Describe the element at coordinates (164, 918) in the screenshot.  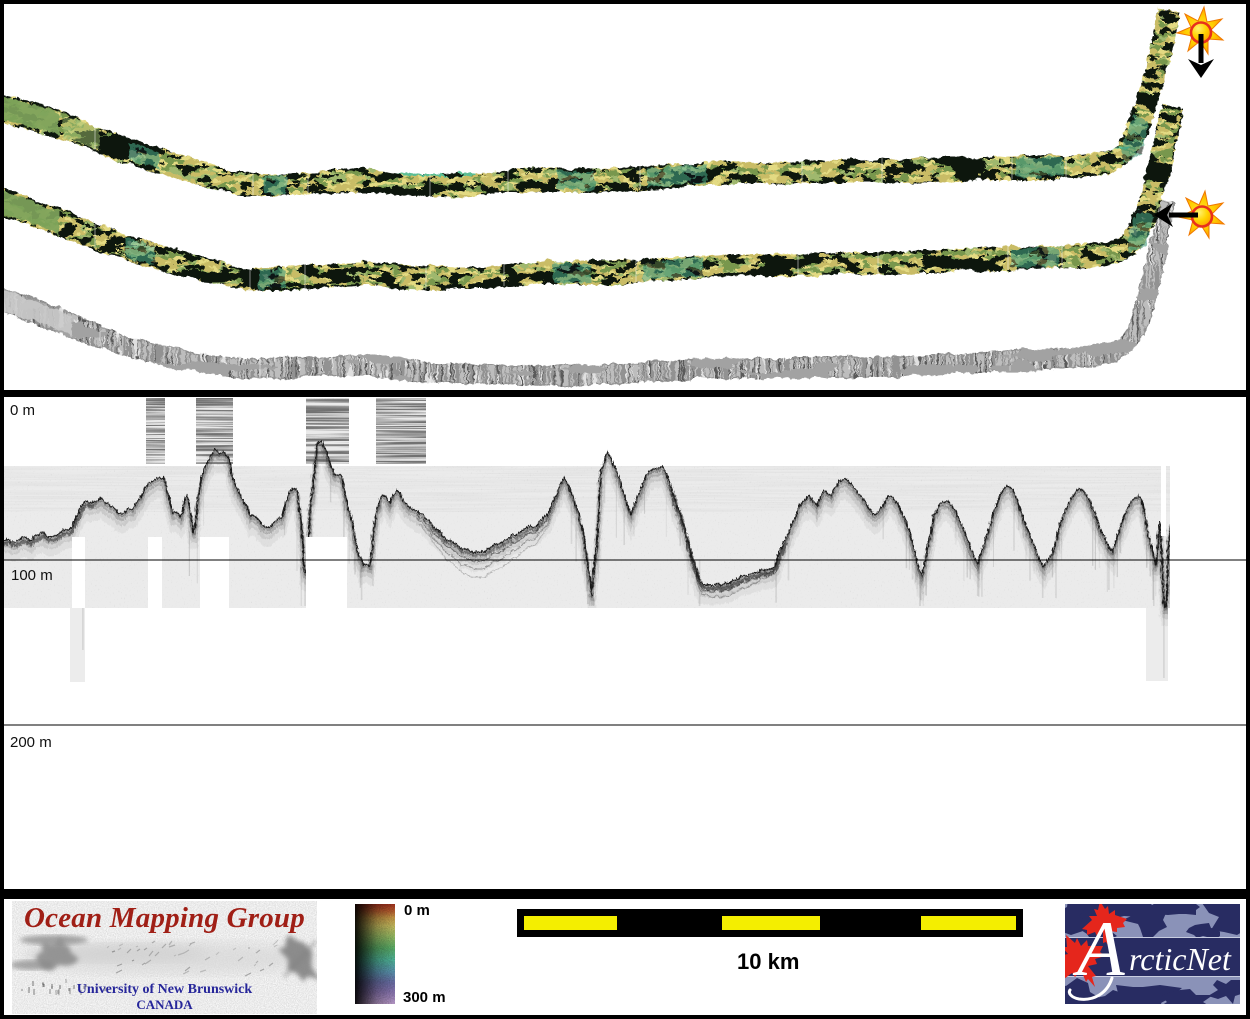
I see `omg-logo-title: Ocean Mapping Group` at that location.